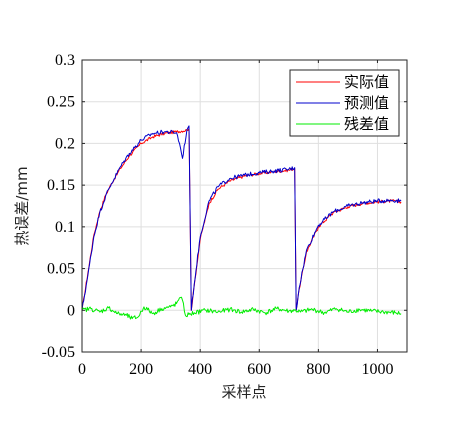 The image size is (475, 425). What do you see at coordinates (259, 369) in the screenshot?
I see `x-tick-label: 600` at bounding box center [259, 369].